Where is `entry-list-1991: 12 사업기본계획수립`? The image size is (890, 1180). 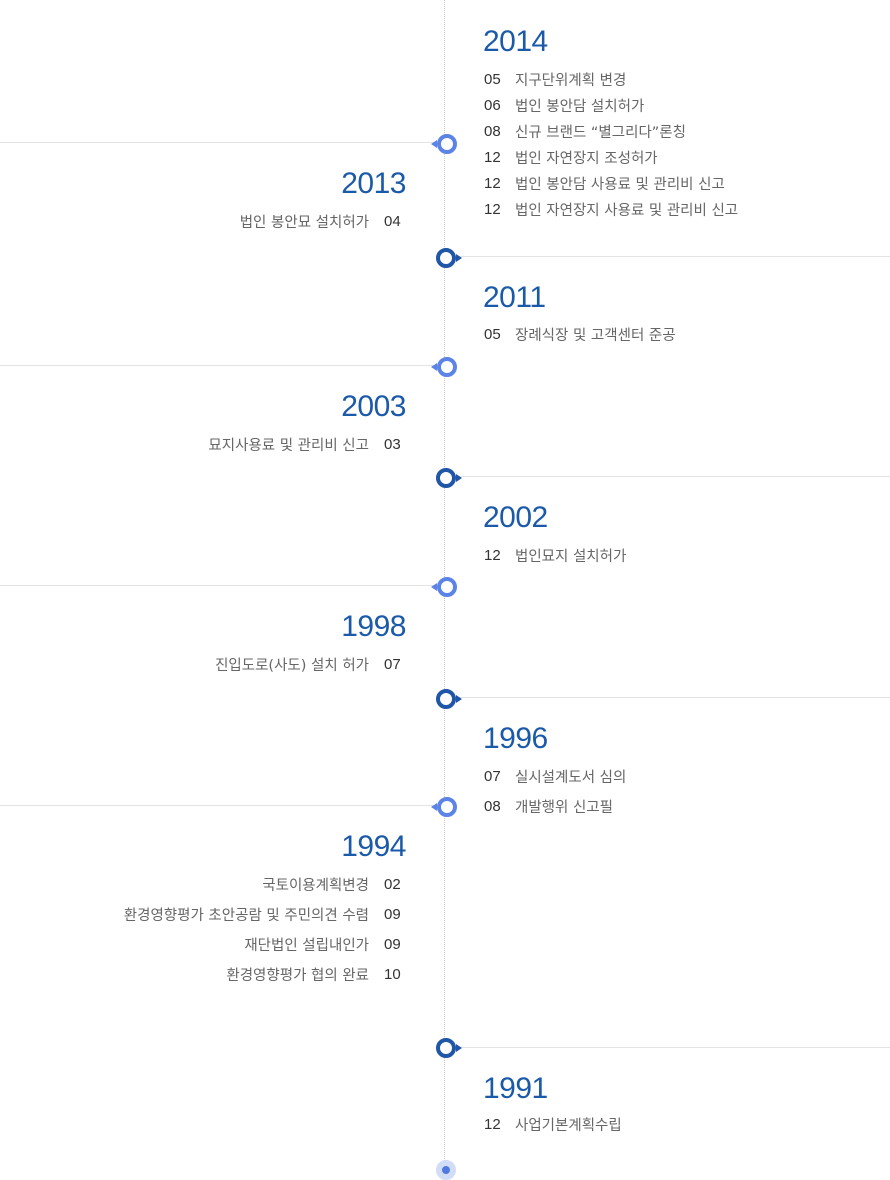 entry-list-1991: 12 사업기본계획수립 is located at coordinates (553, 1124).